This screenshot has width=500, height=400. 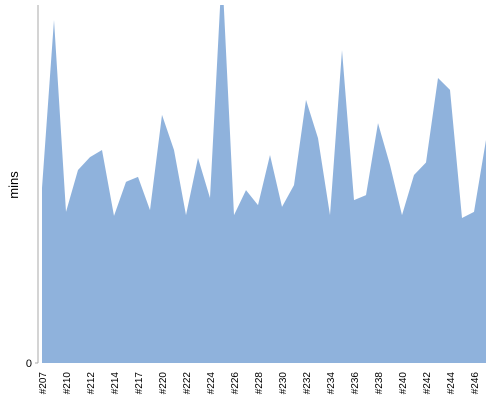 What do you see at coordinates (355, 383) in the screenshot?
I see `x-tick-label: #236` at bounding box center [355, 383].